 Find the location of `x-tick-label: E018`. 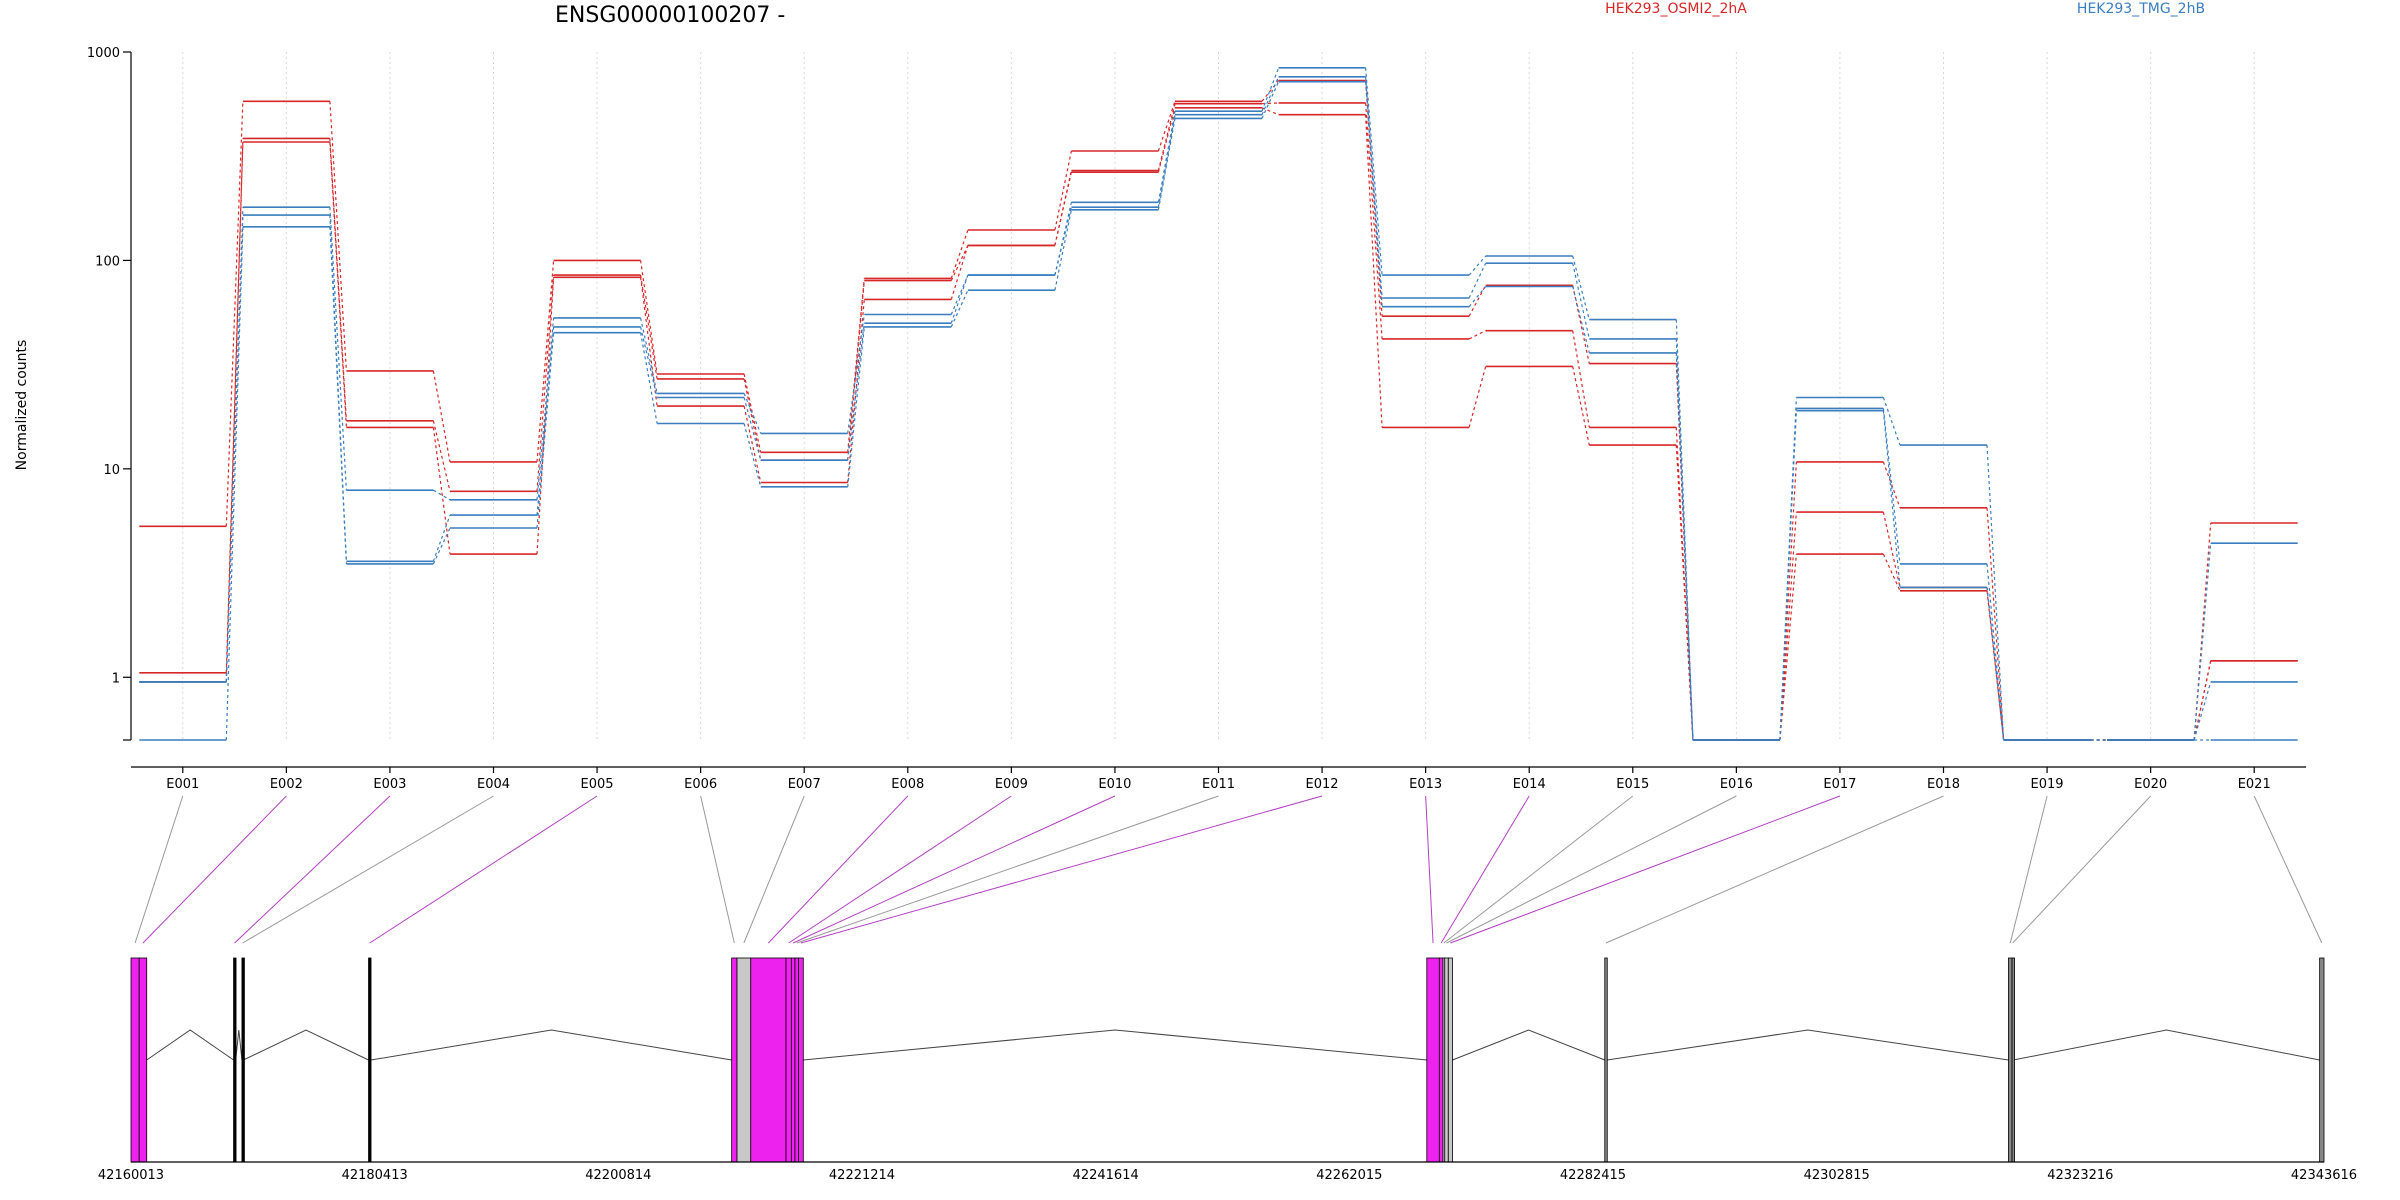

x-tick-label: E018 is located at coordinates (1943, 784).